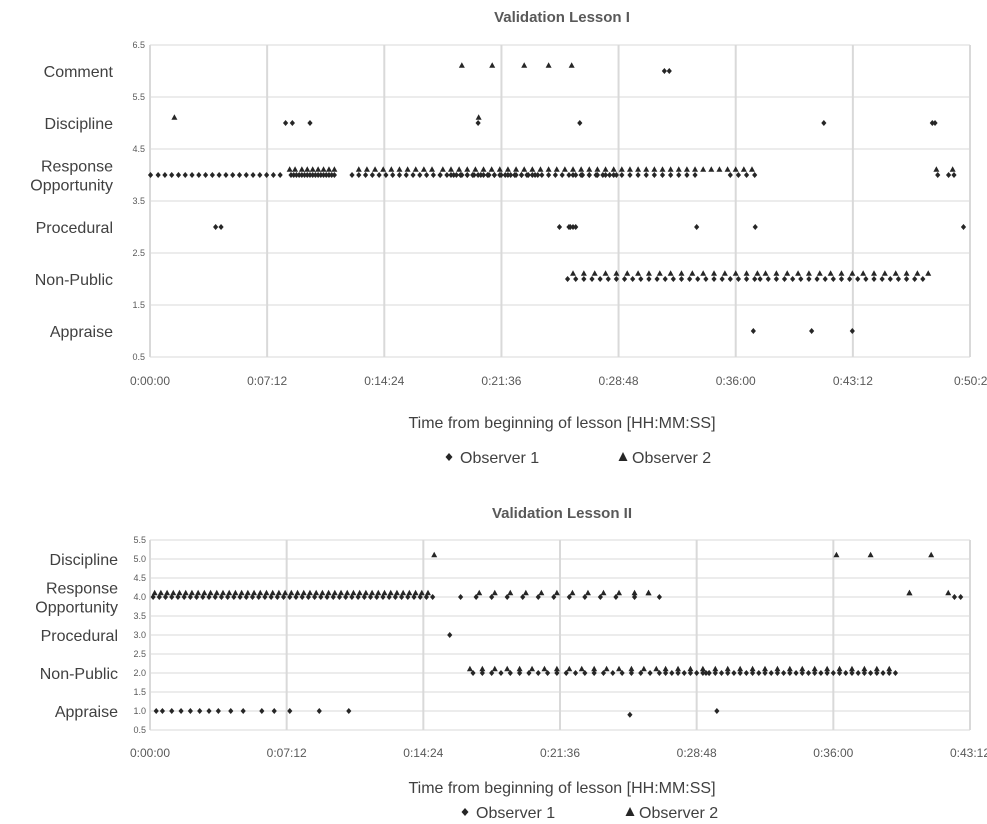 This screenshot has height=824, width=987. I want to click on x-tick-label: 0:21:36, so click(501, 381).